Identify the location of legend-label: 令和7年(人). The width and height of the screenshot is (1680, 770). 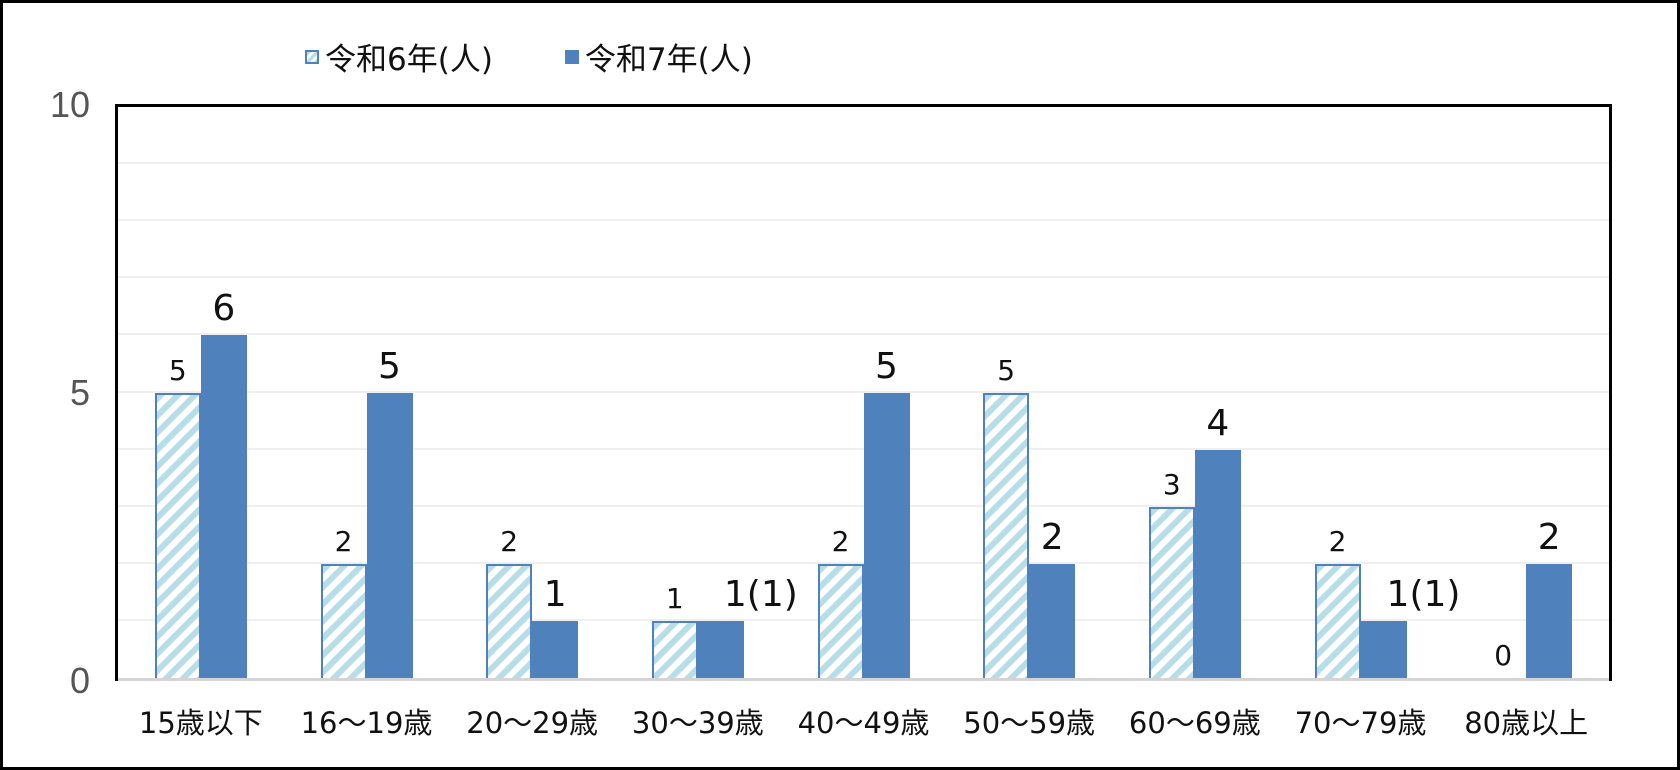
(668, 60).